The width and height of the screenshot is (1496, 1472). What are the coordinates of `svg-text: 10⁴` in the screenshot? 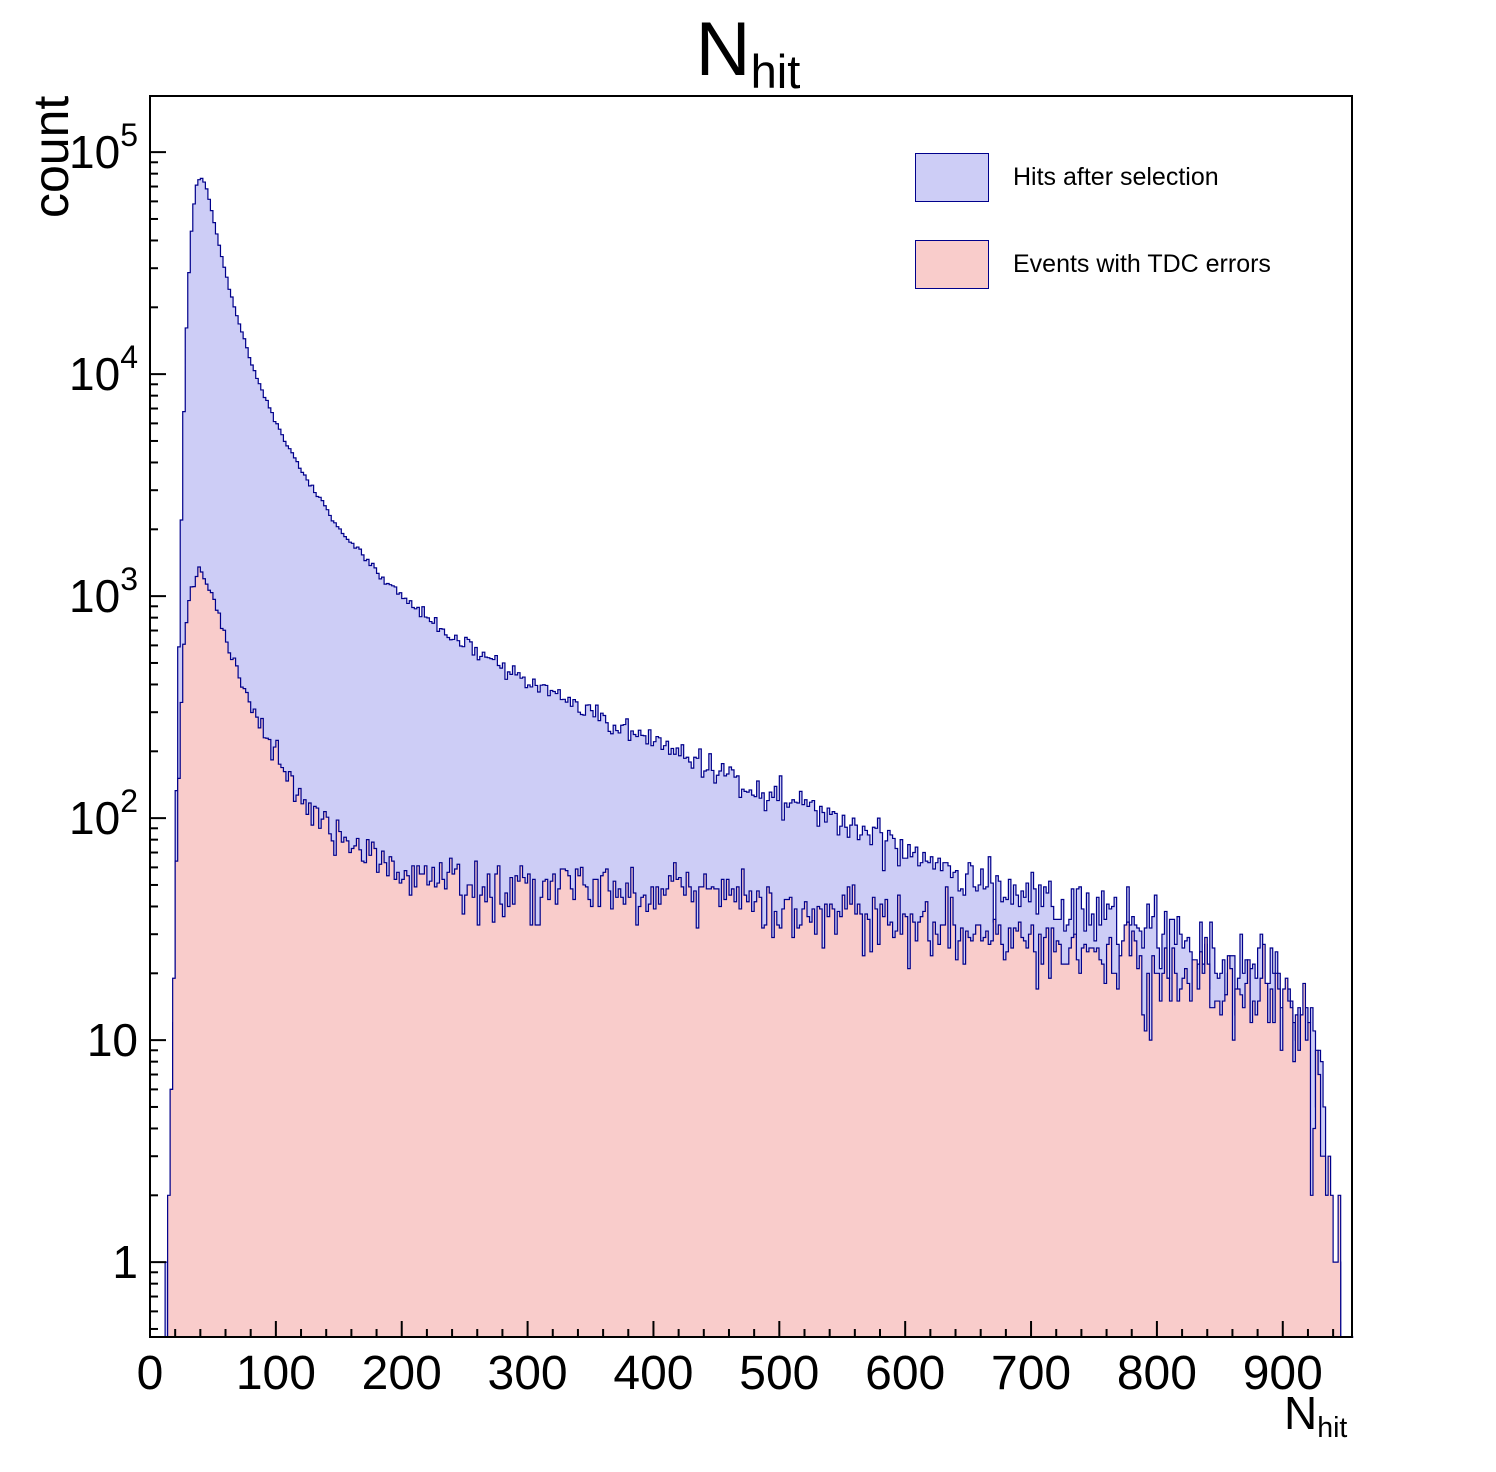 It's located at (103, 369).